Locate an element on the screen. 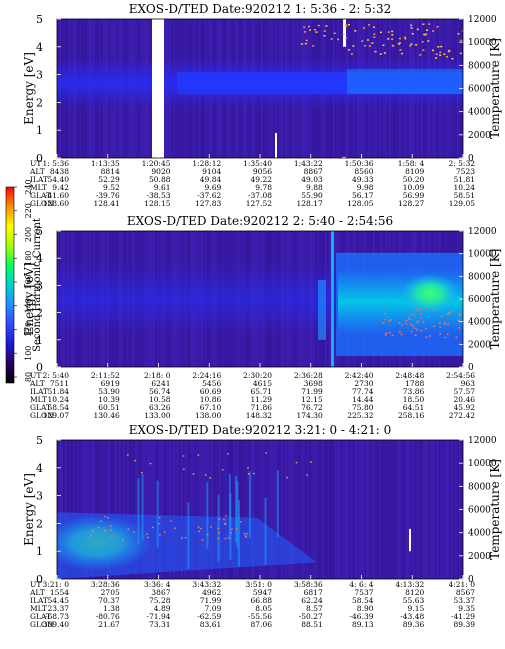 Image resolution: width=505 pixels, height=649 pixels. table-cell: 18.50 is located at coordinates (414, 399).